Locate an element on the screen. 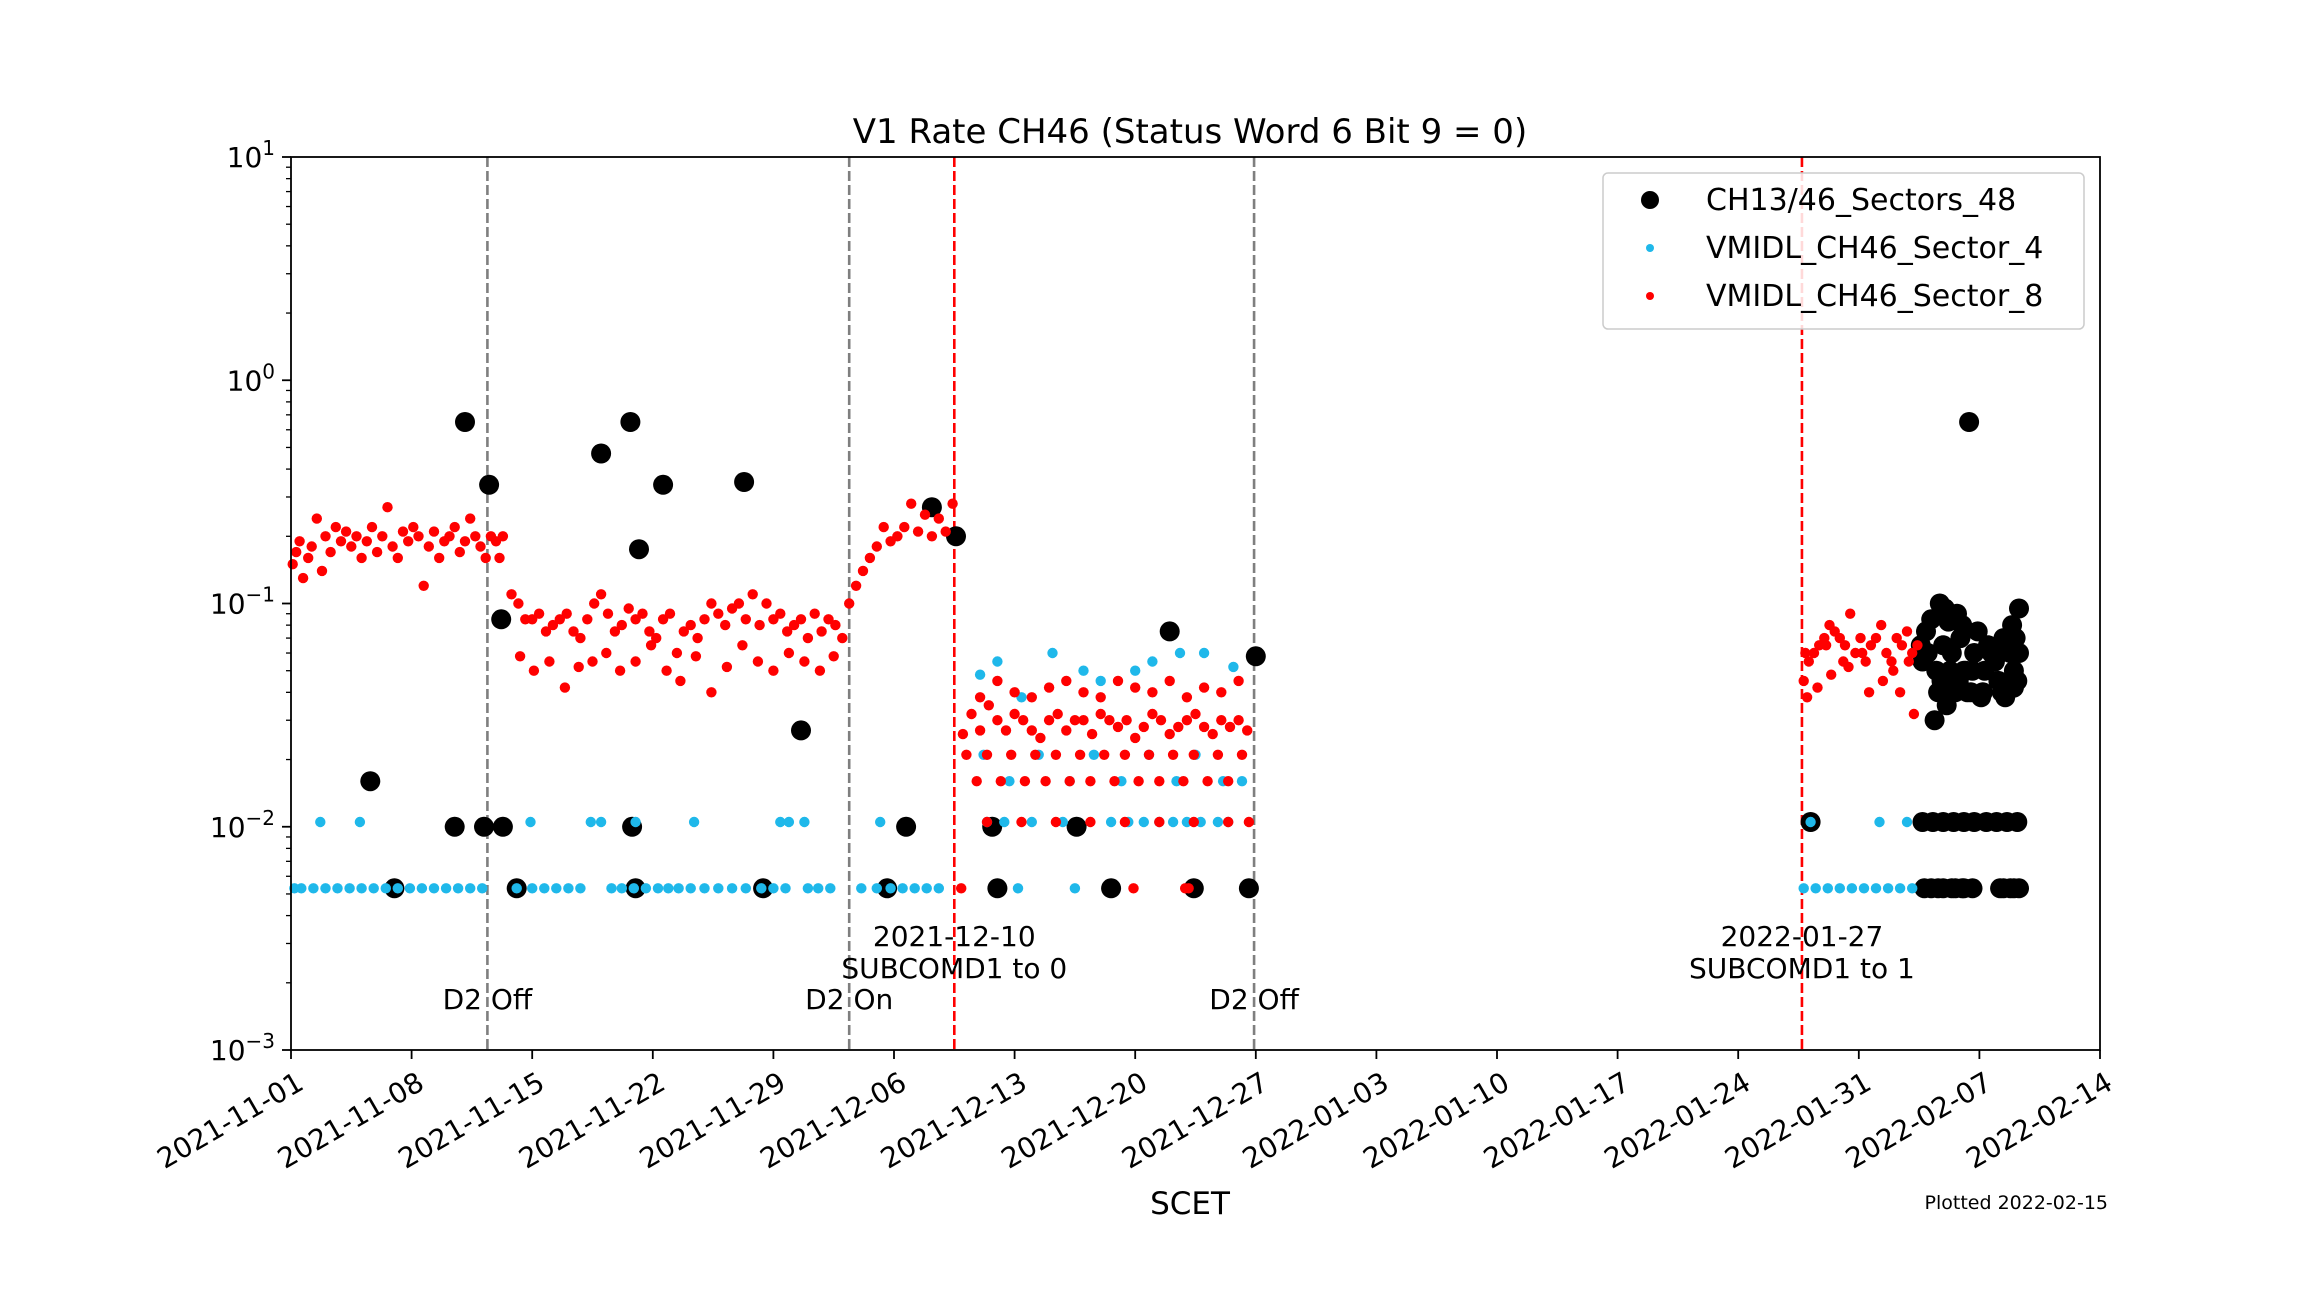  legend-label-2: VMIDL_CH46_Sector_4 is located at coordinates (1874, 248).